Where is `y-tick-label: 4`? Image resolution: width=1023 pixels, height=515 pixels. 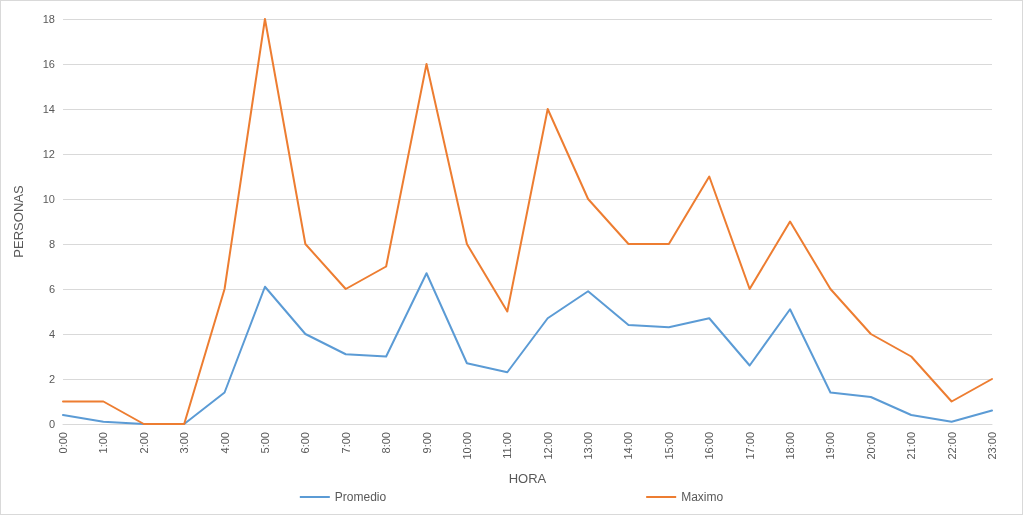 y-tick-label: 4 is located at coordinates (51, 334).